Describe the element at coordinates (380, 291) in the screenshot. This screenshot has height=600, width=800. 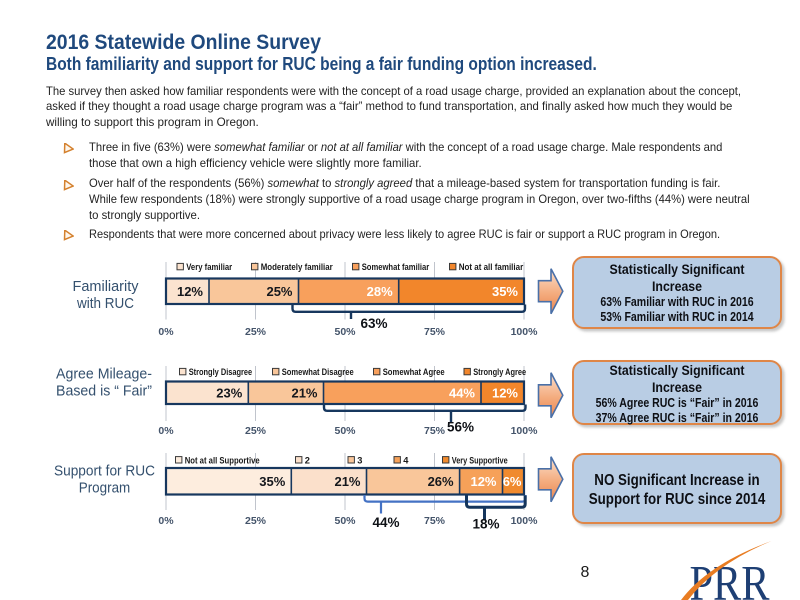
I see `svg-text: 28%` at that location.